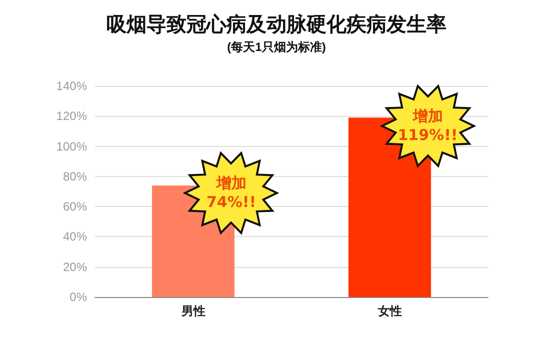 This screenshot has width=553, height=337. What do you see at coordinates (389, 311) in the screenshot?
I see `x-tick-label: 女性` at bounding box center [389, 311].